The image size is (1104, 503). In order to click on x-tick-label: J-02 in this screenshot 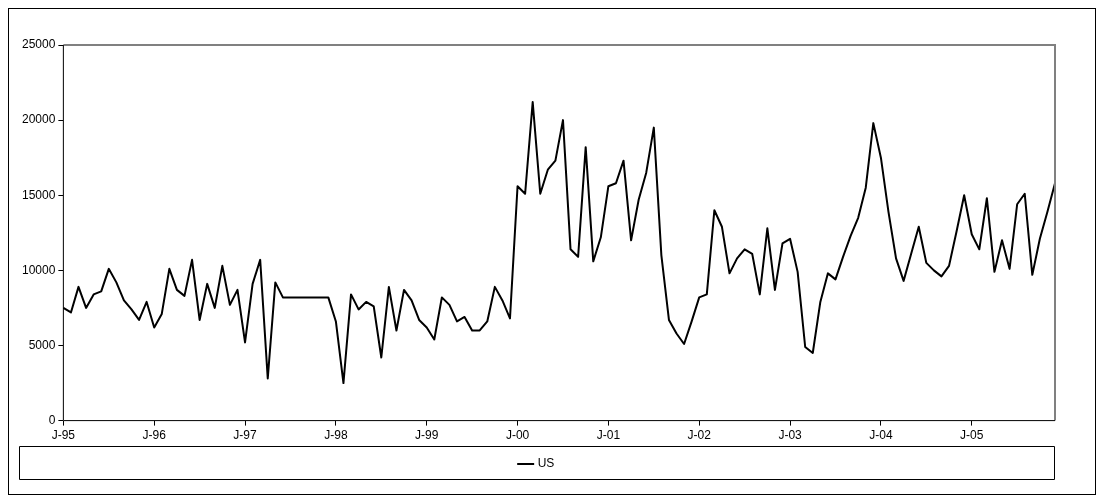, I will do `click(699, 435)`.